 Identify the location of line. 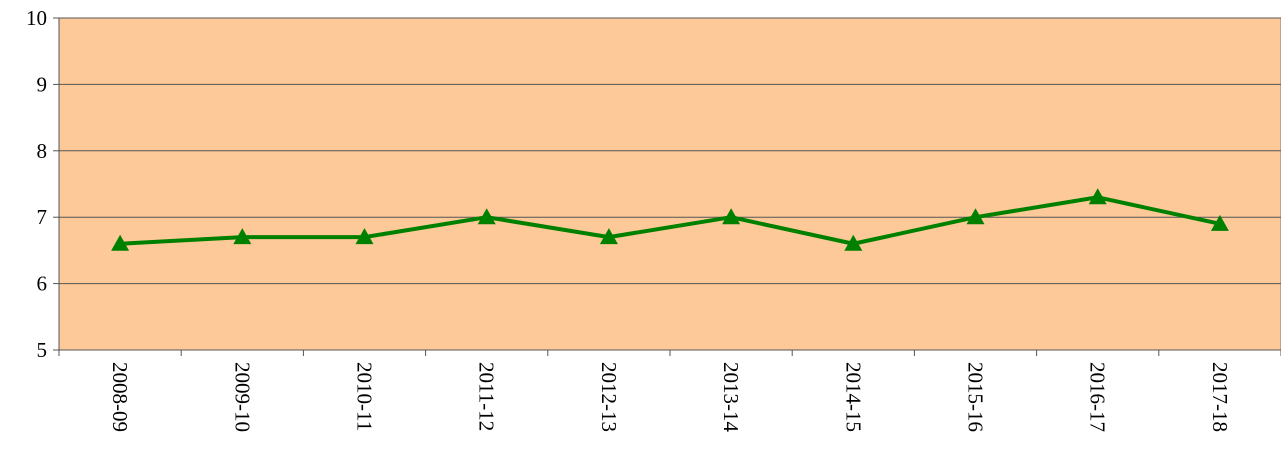
(670, 220).